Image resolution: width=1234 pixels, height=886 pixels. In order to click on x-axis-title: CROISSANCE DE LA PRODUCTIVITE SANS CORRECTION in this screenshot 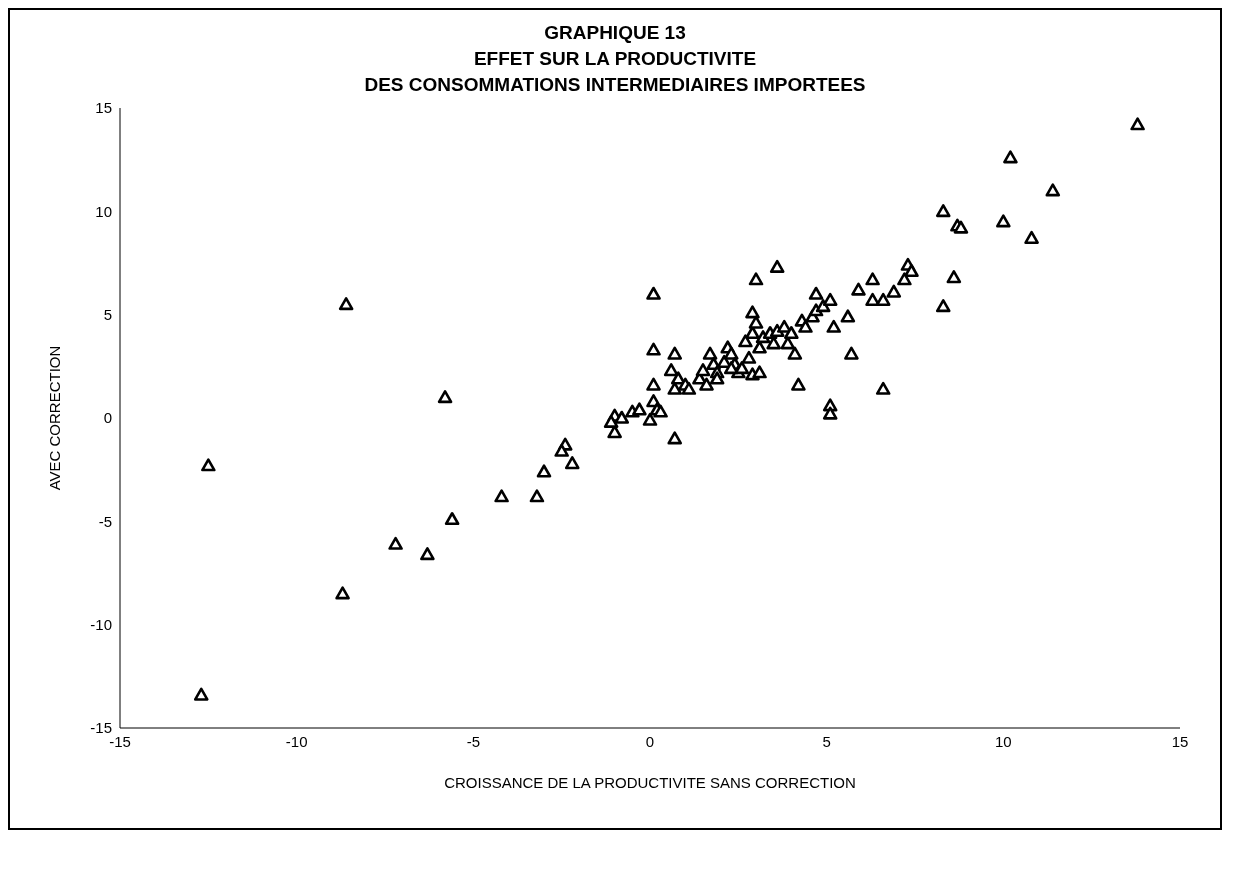, I will do `click(650, 782)`.